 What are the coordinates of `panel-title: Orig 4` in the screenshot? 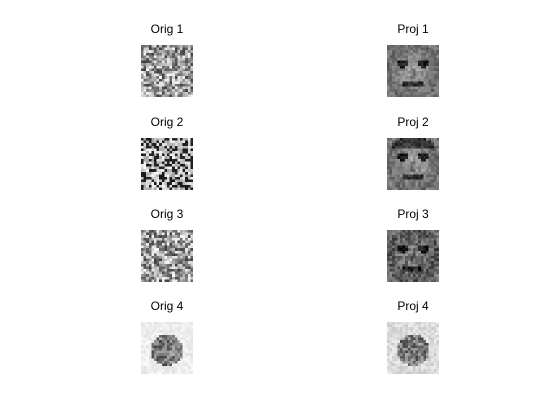 It's located at (167, 306).